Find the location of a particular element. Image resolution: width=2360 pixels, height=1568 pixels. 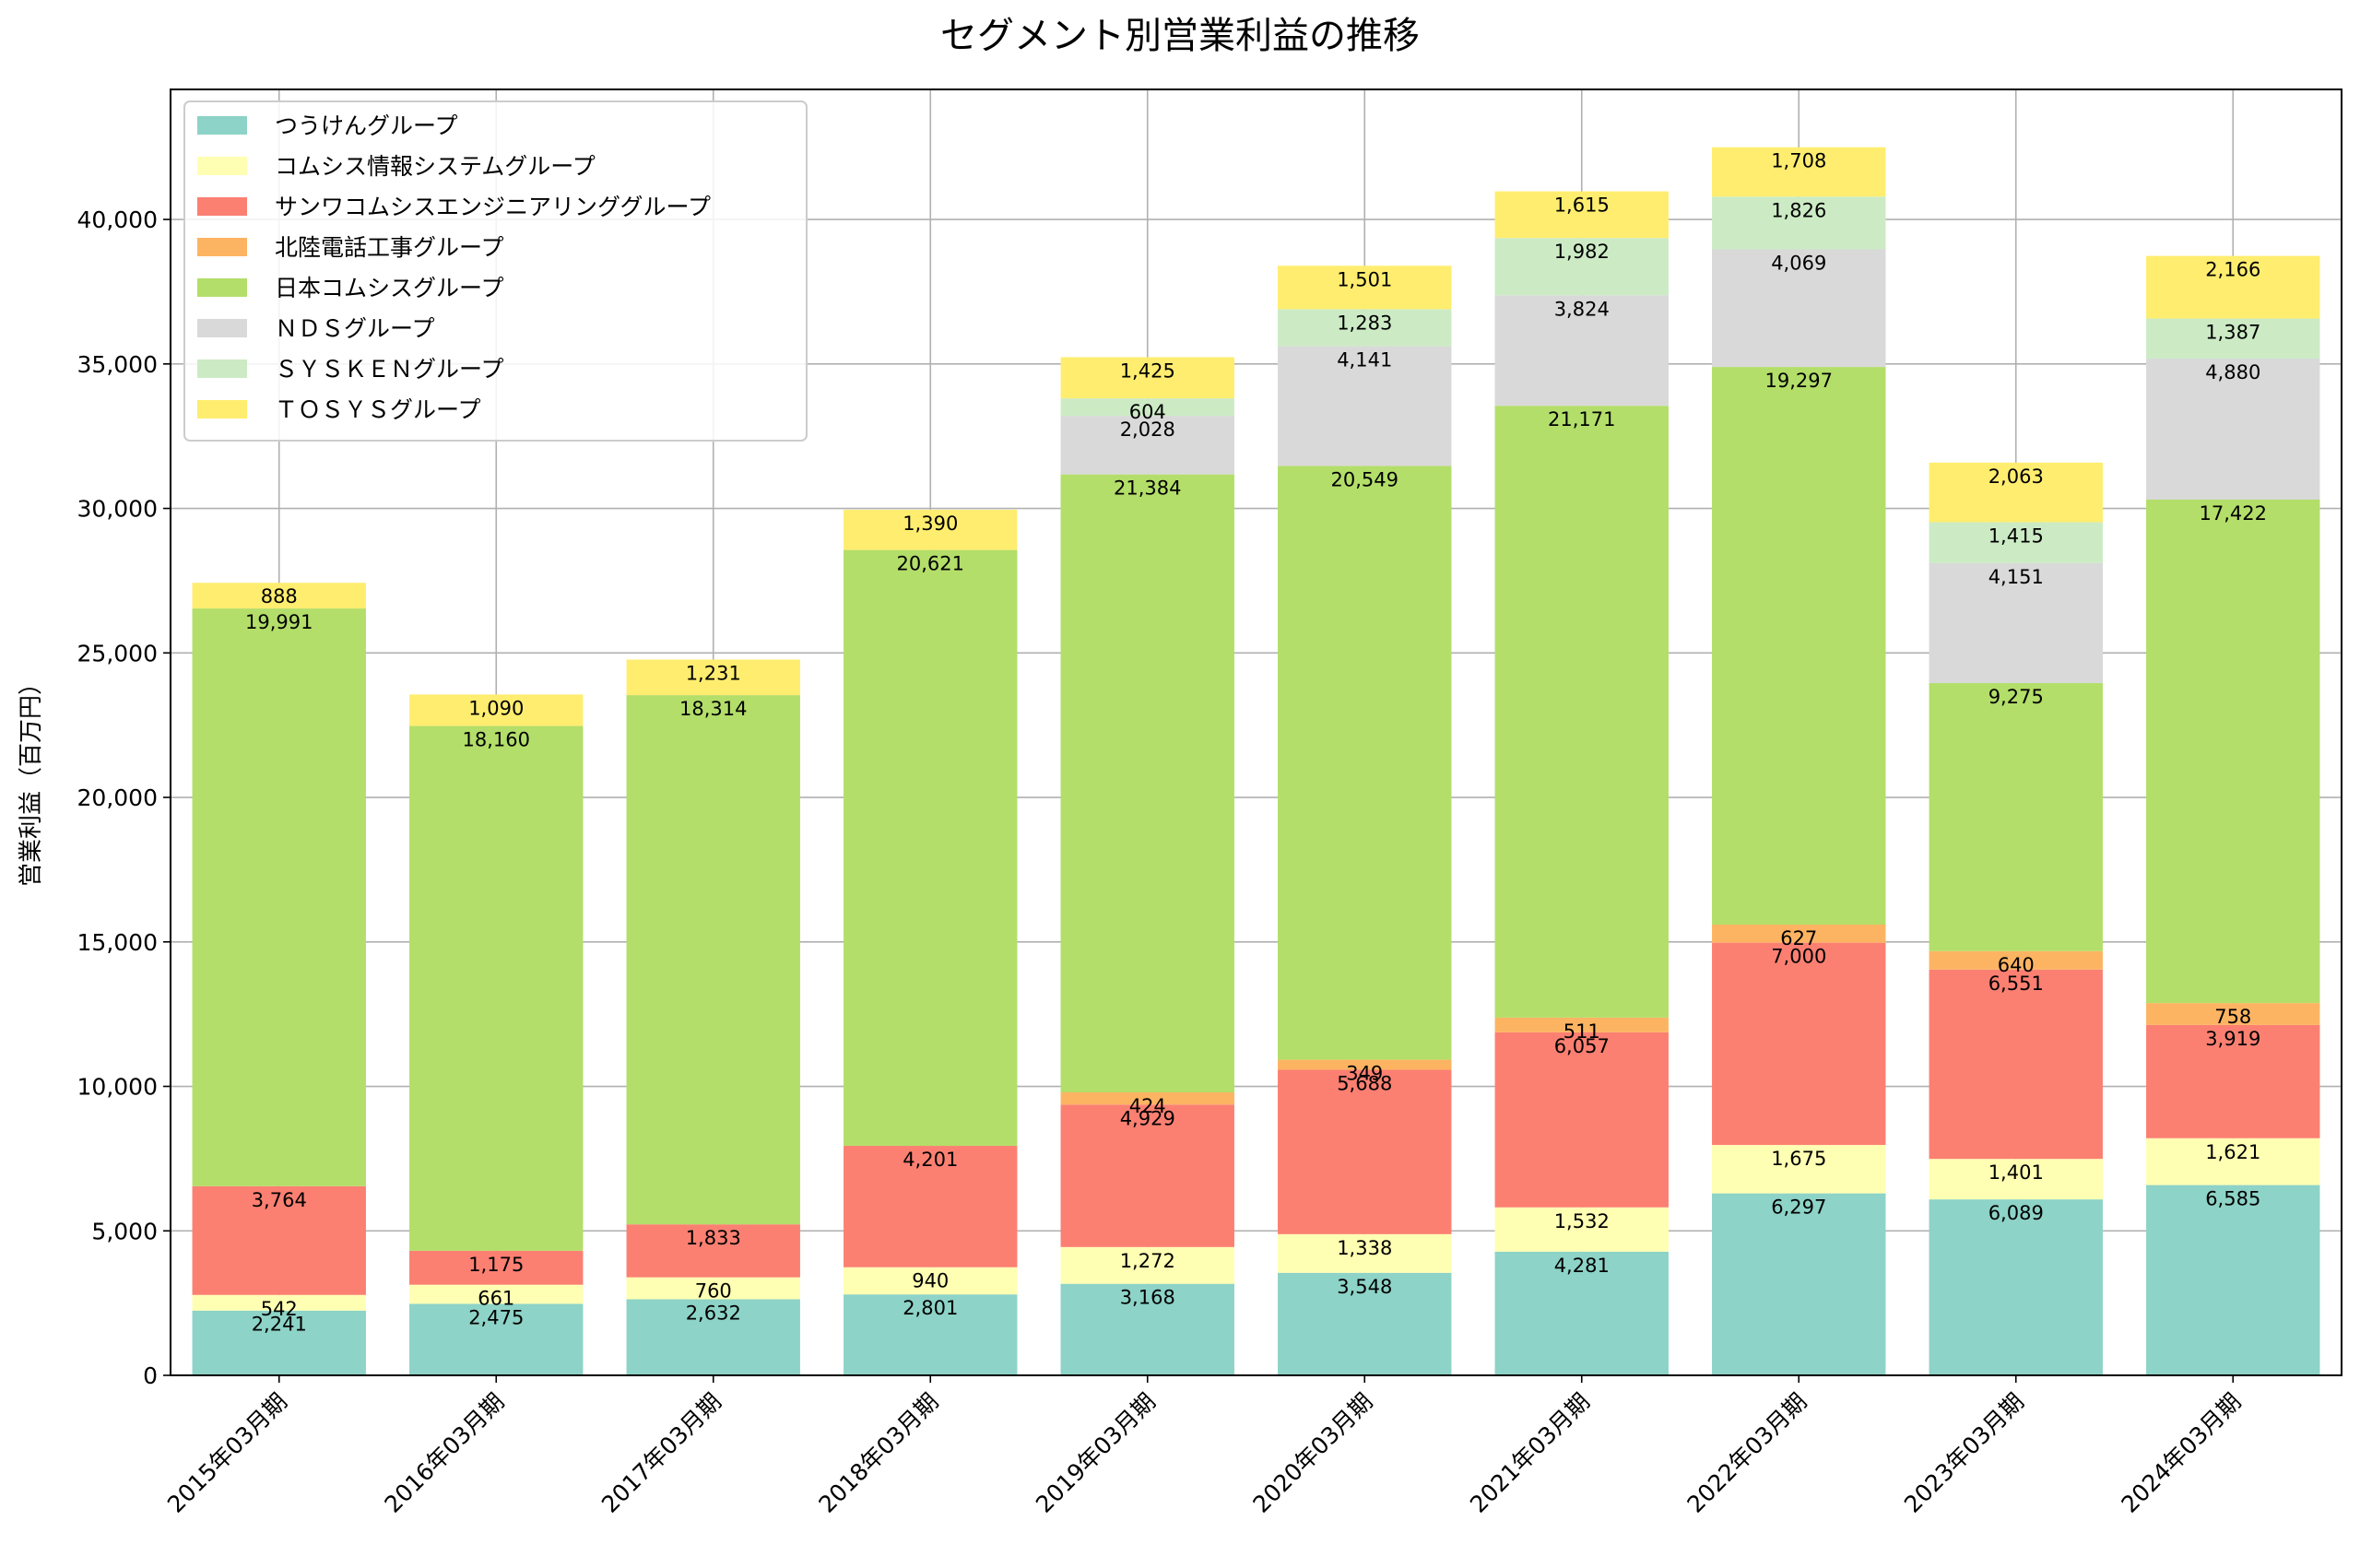

data-label: 2,475 is located at coordinates (496, 1317).